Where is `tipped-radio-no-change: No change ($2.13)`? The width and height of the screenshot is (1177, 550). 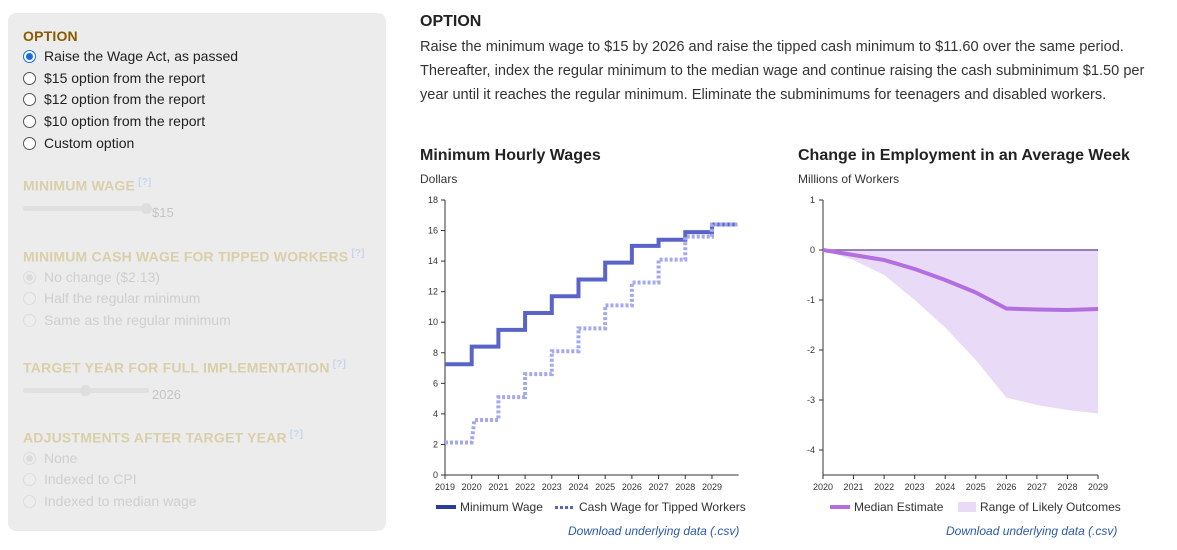
tipped-radio-no-change: No change ($2.13) is located at coordinates (91, 277).